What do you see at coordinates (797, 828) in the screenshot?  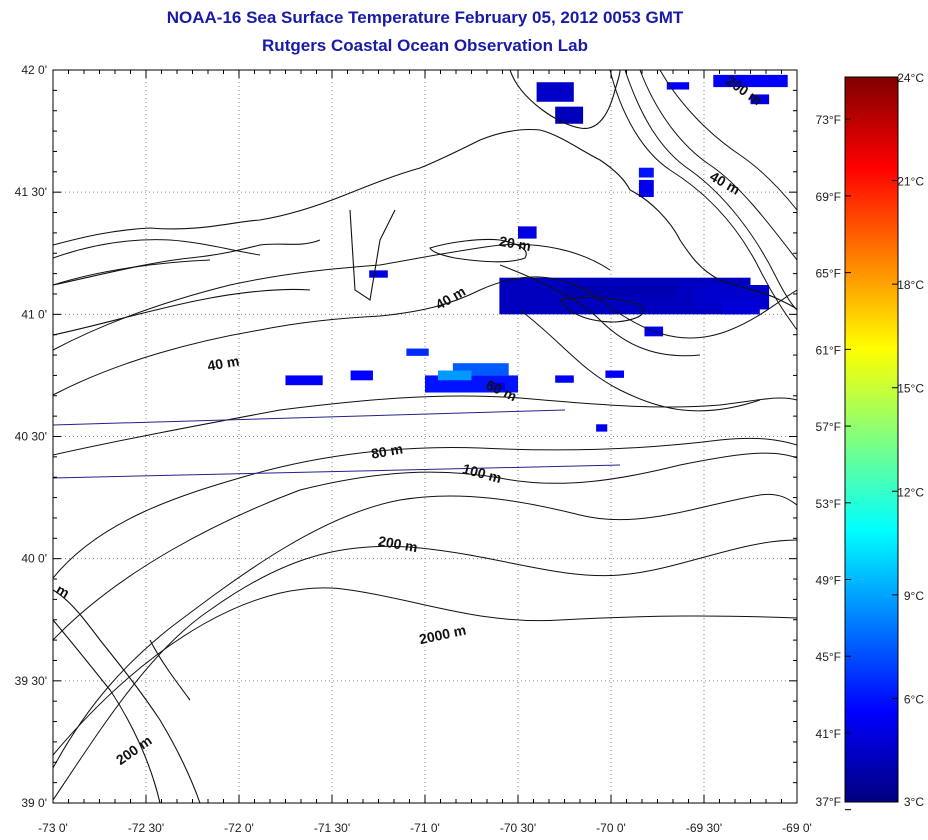 I see `lon-label: -69 0'` at bounding box center [797, 828].